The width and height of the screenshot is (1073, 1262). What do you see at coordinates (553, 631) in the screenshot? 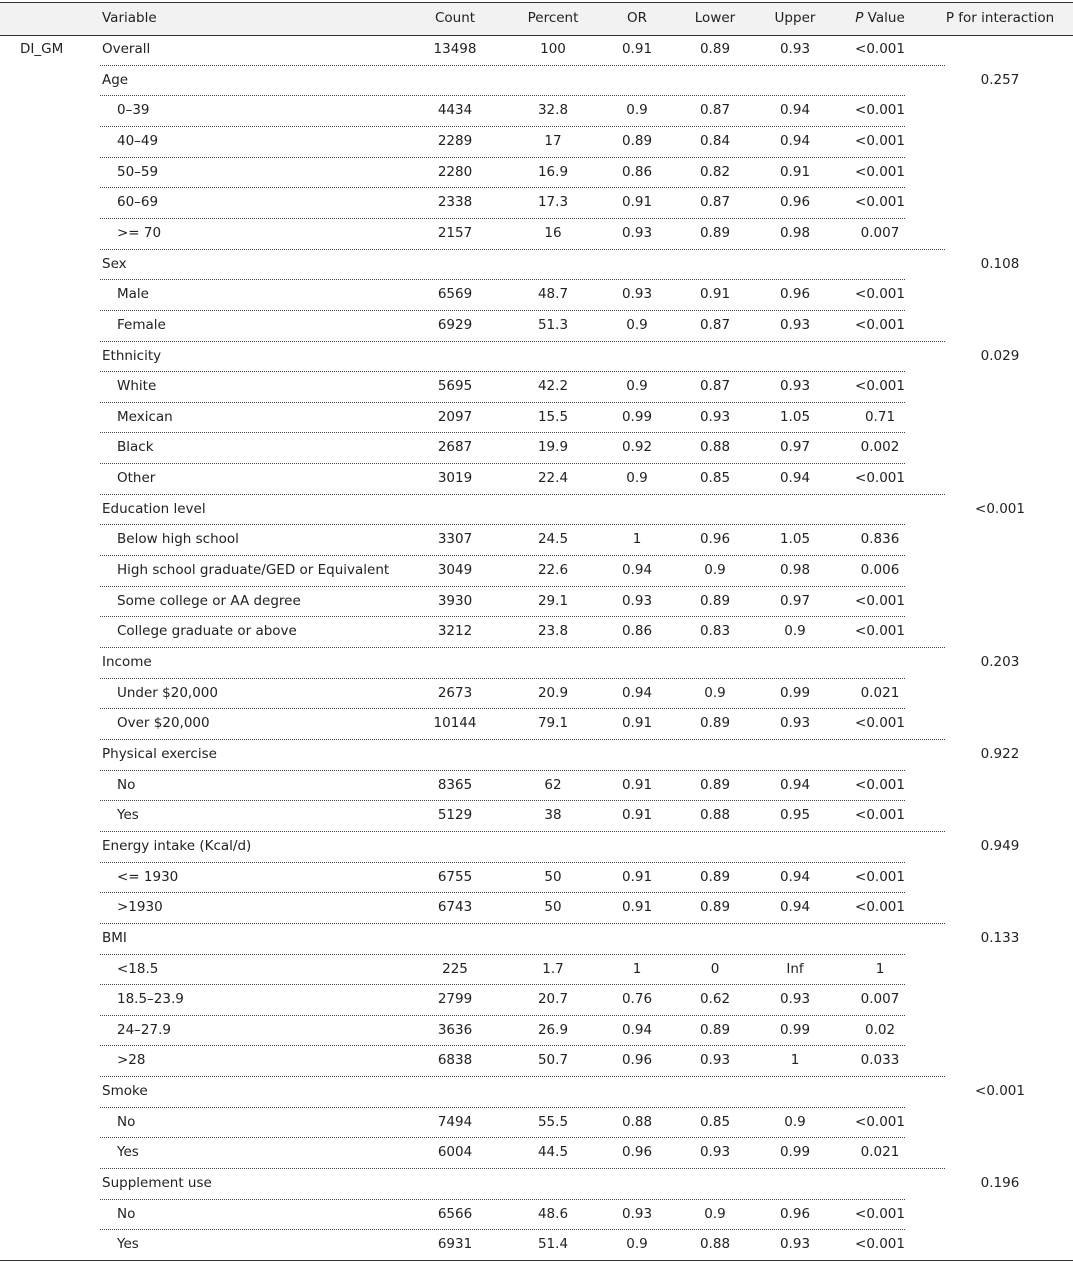
I see `cell: 23.8` at bounding box center [553, 631].